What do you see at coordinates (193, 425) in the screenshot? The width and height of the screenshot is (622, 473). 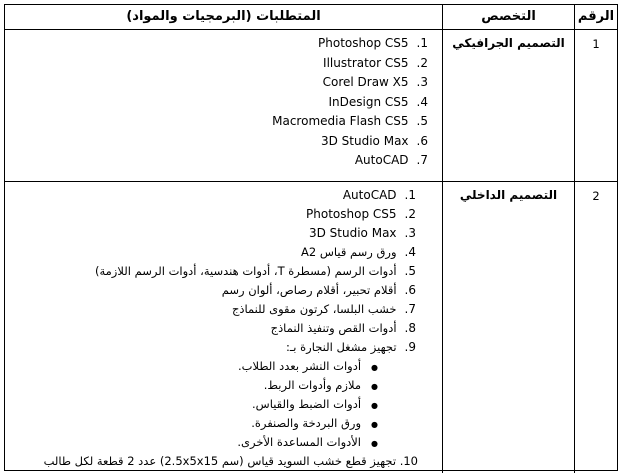 I see `bullet-item: ● ورق البردخة والصنفرة.` at bounding box center [193, 425].